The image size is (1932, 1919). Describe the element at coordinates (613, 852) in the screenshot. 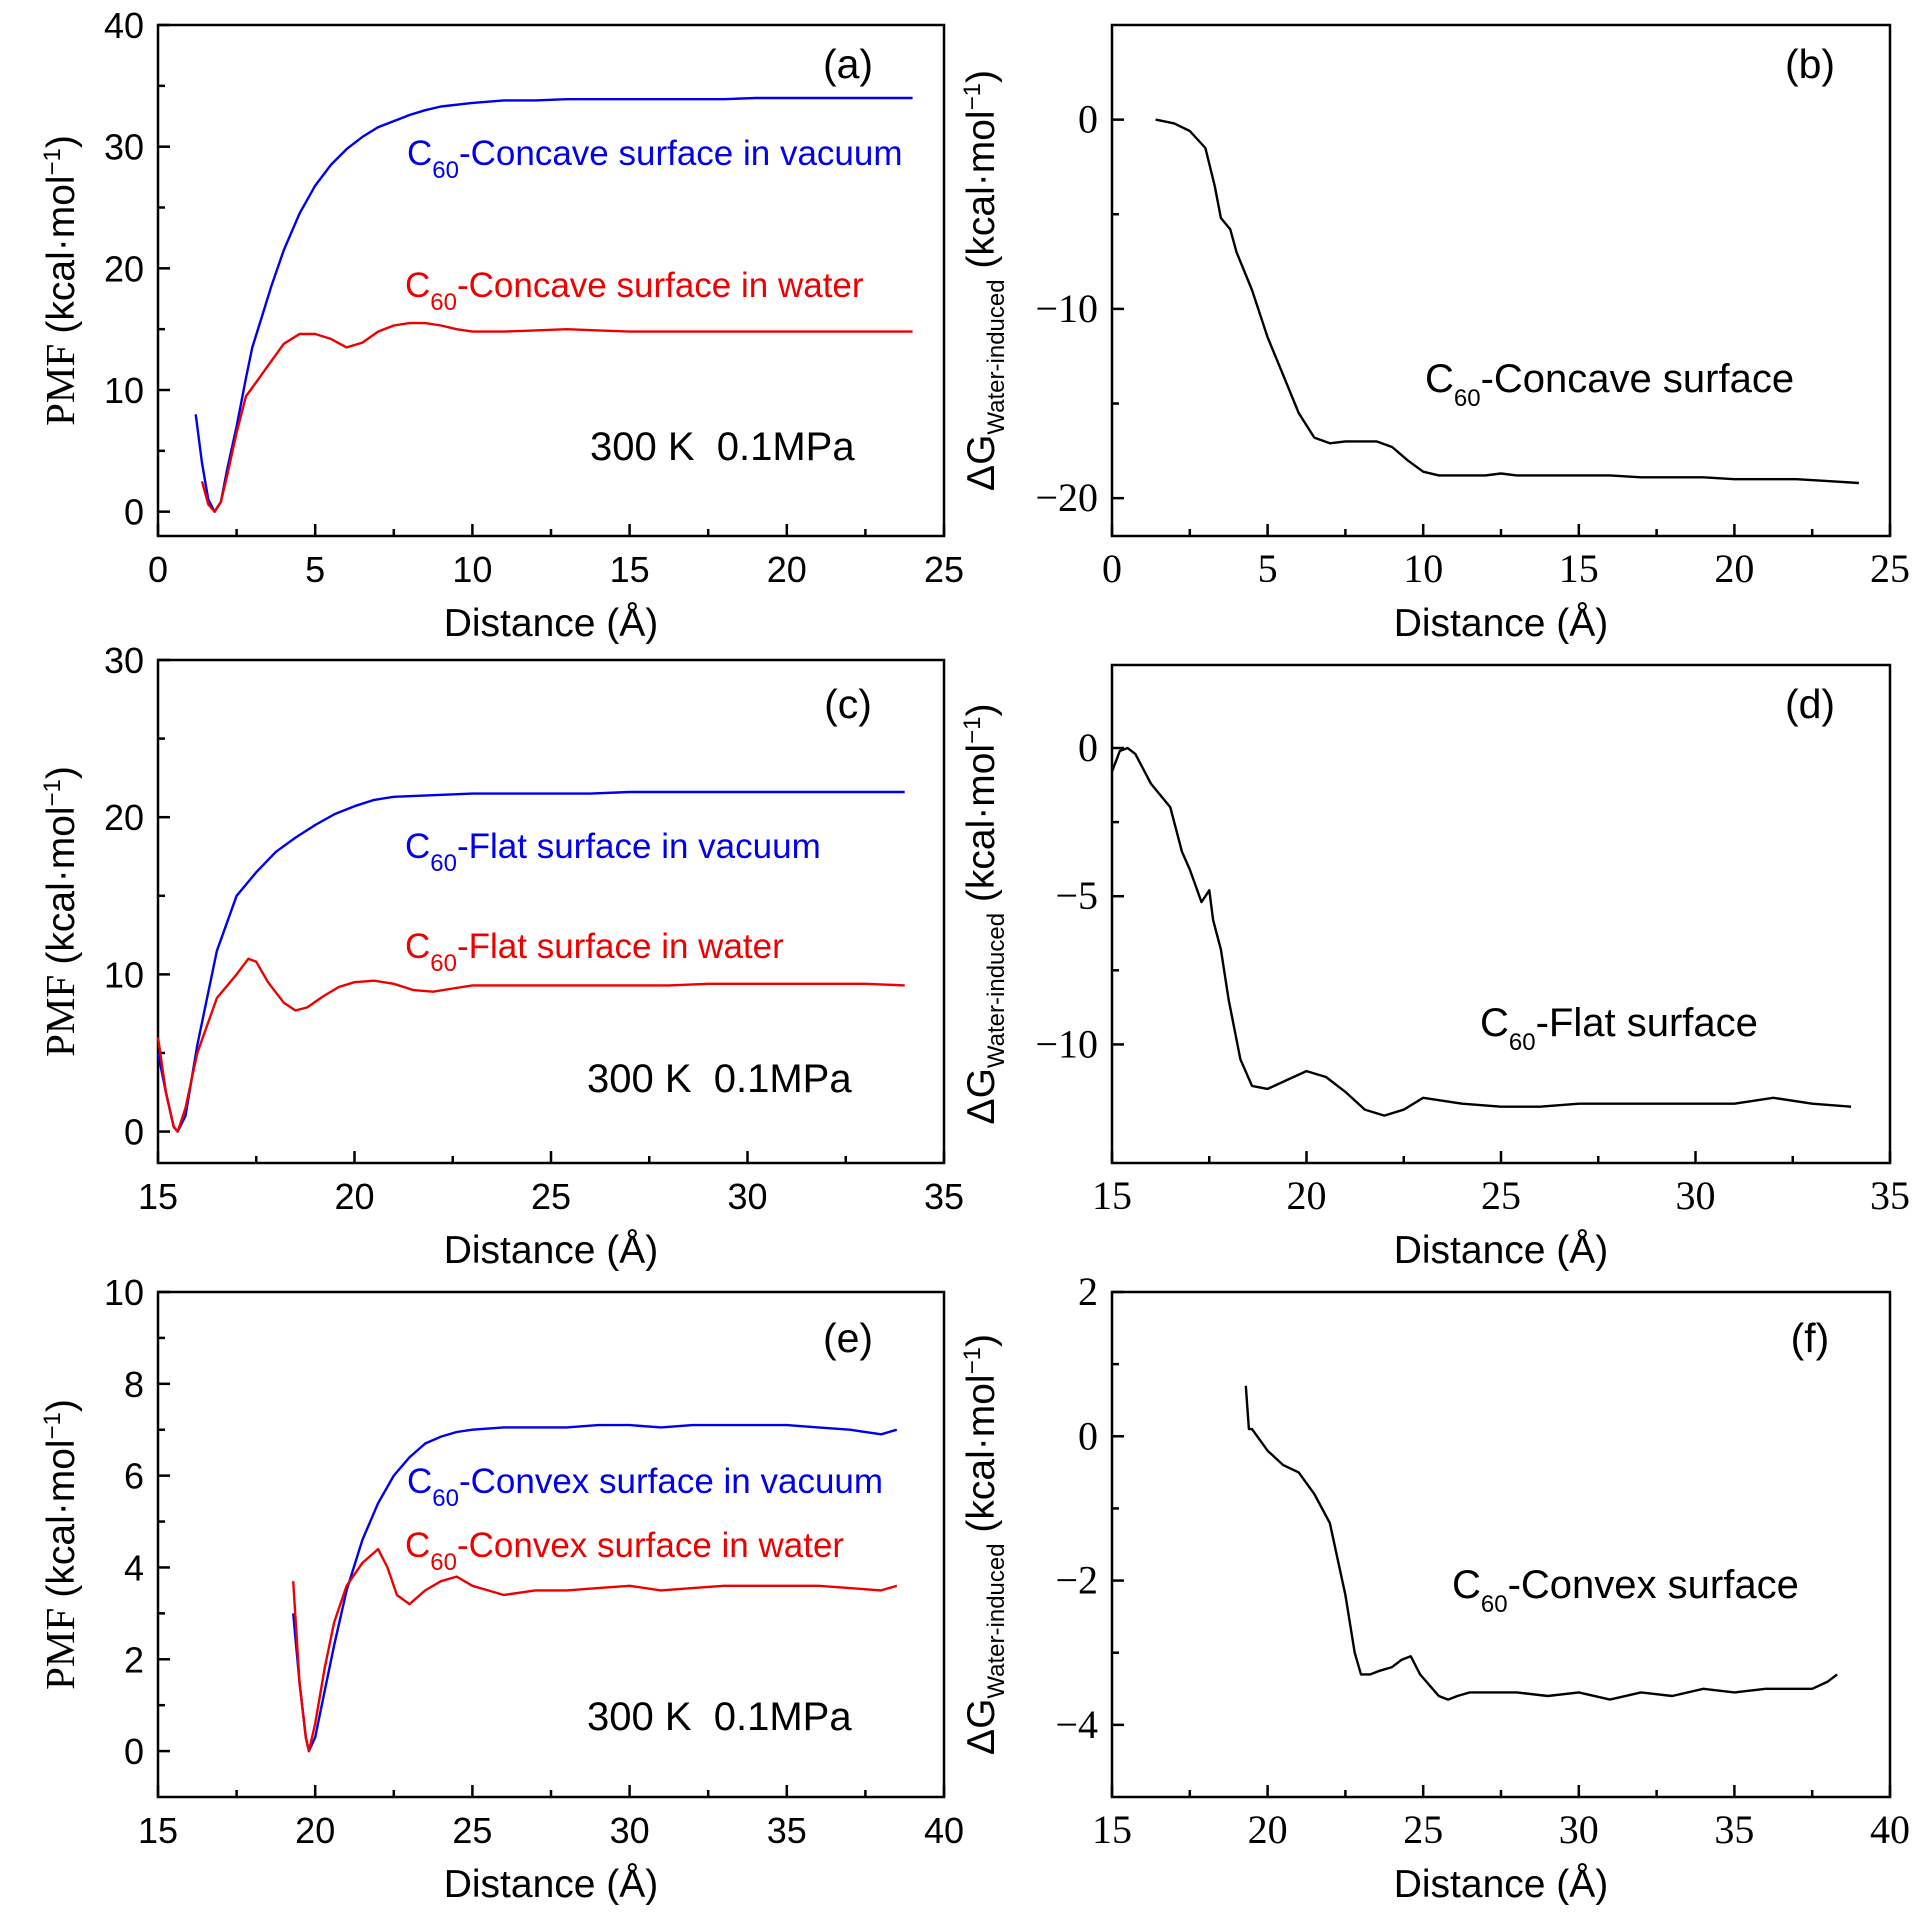

I see `series-label: C60-Flat surface in vacuum` at that location.